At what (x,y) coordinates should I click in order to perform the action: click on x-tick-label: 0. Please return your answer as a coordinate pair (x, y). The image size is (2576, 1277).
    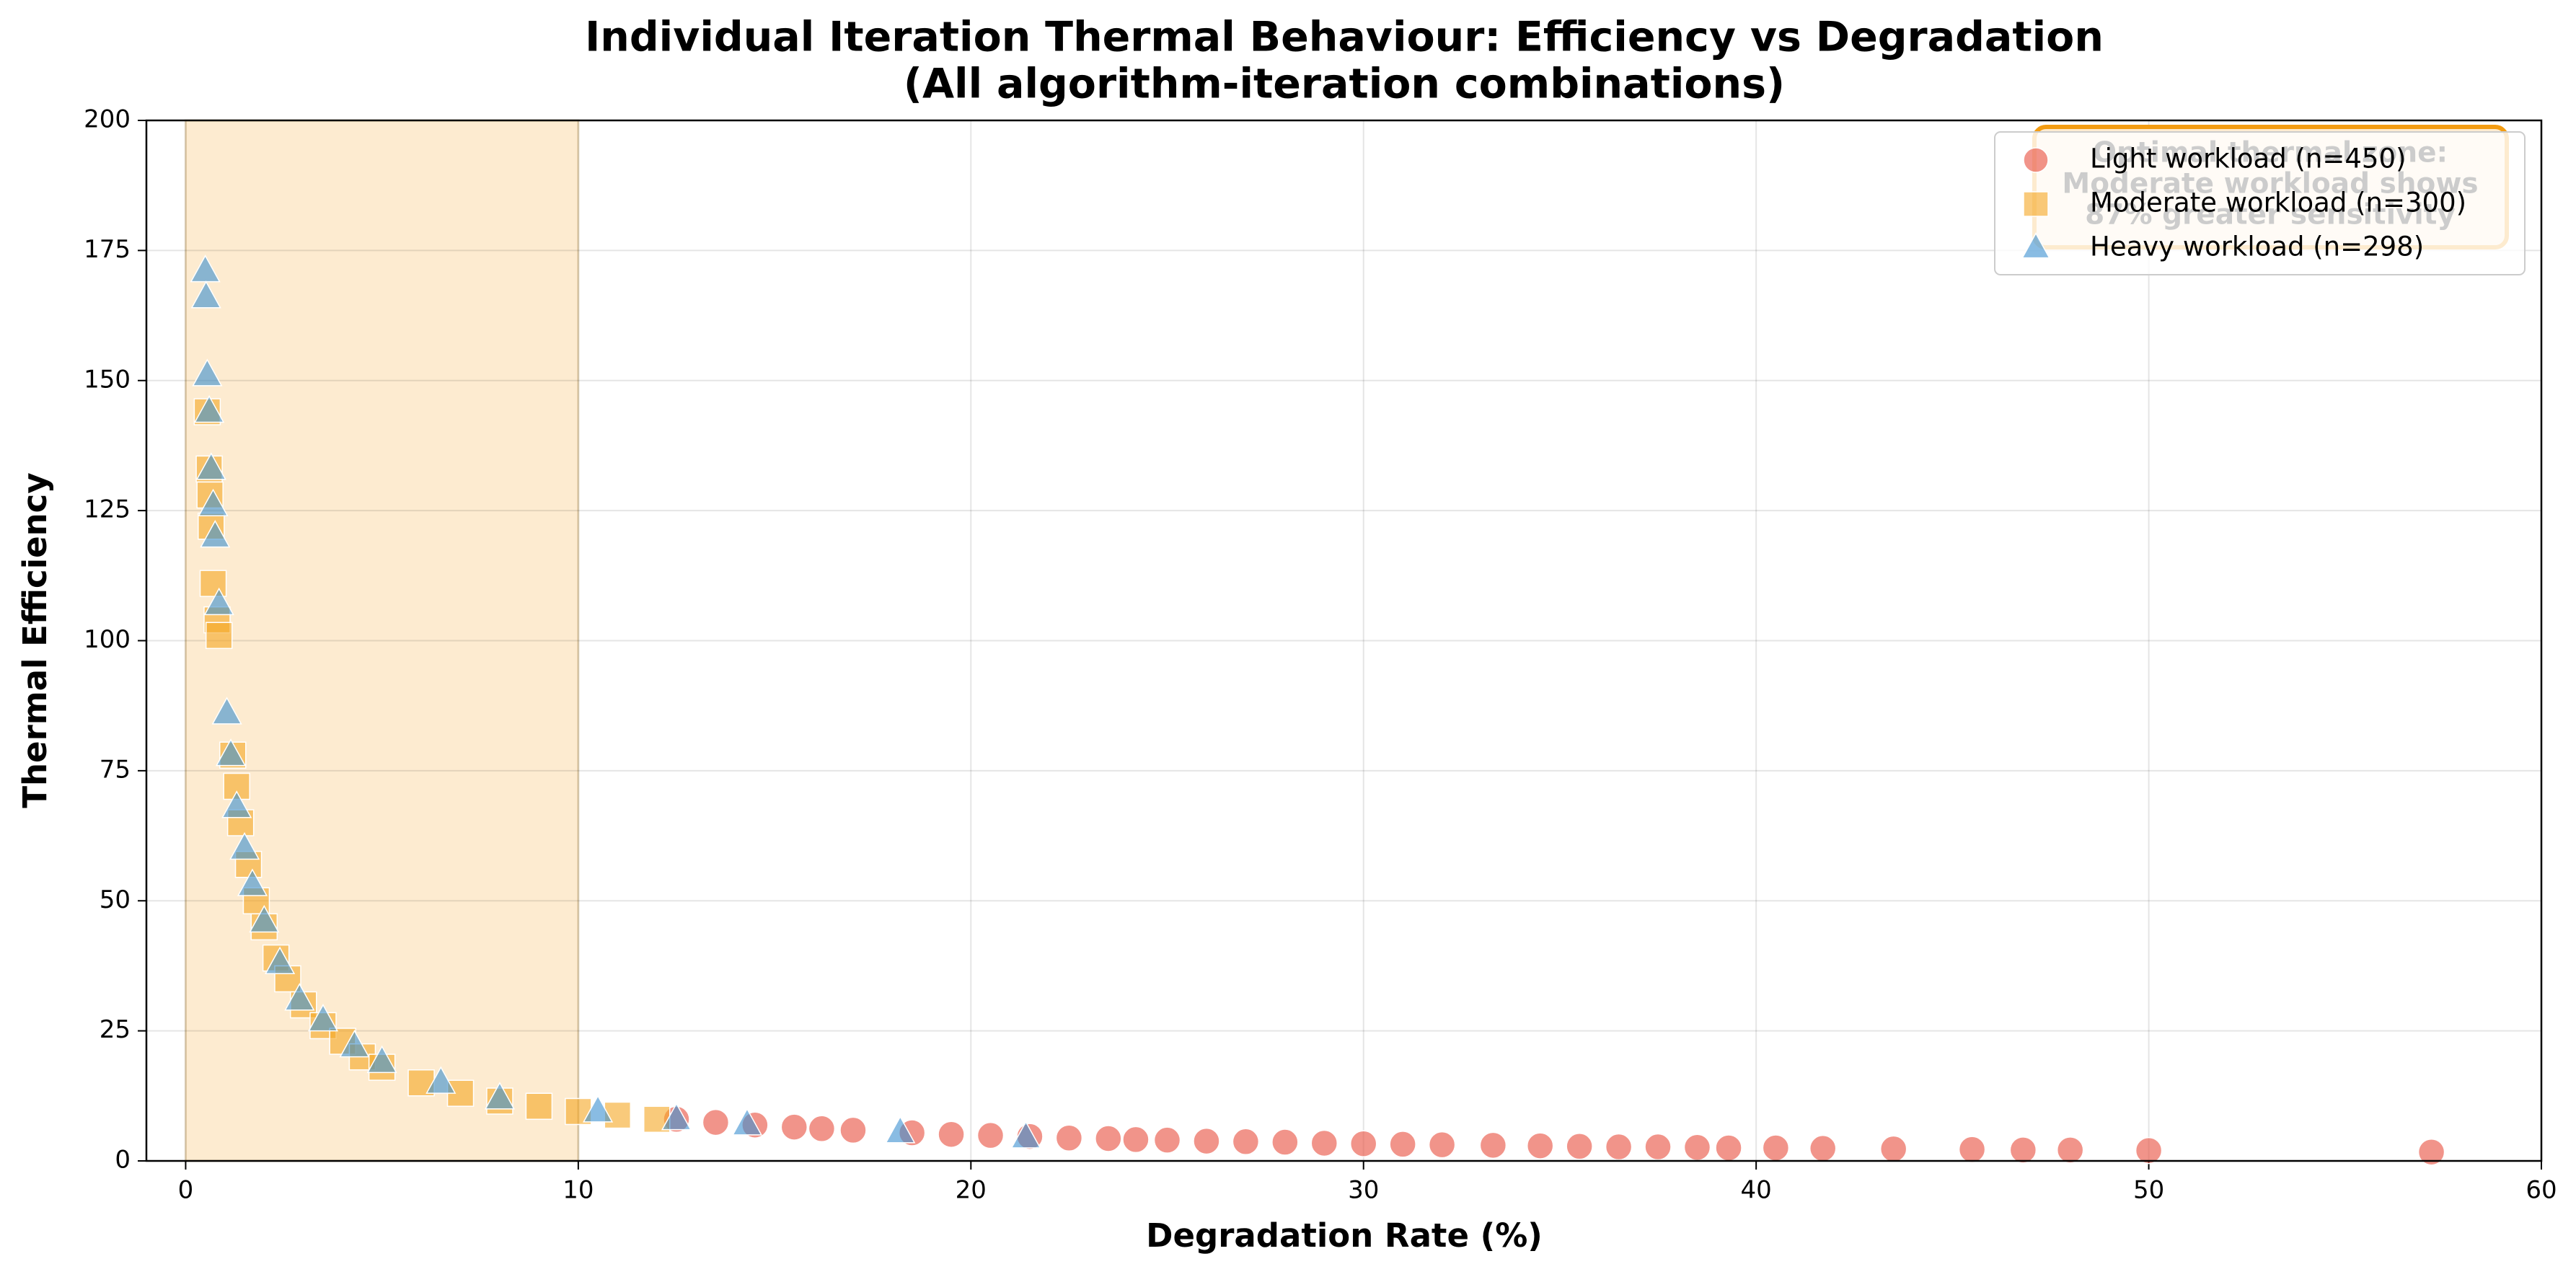
    Looking at the image, I should click on (186, 1190).